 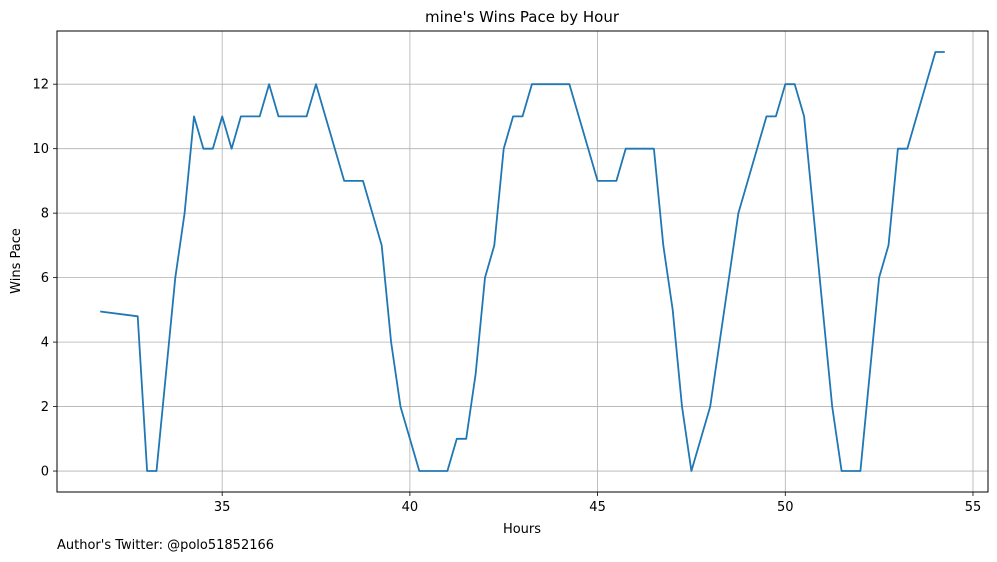 I want to click on x-axis: 35 40 45 50 55, so click(x=597, y=503).